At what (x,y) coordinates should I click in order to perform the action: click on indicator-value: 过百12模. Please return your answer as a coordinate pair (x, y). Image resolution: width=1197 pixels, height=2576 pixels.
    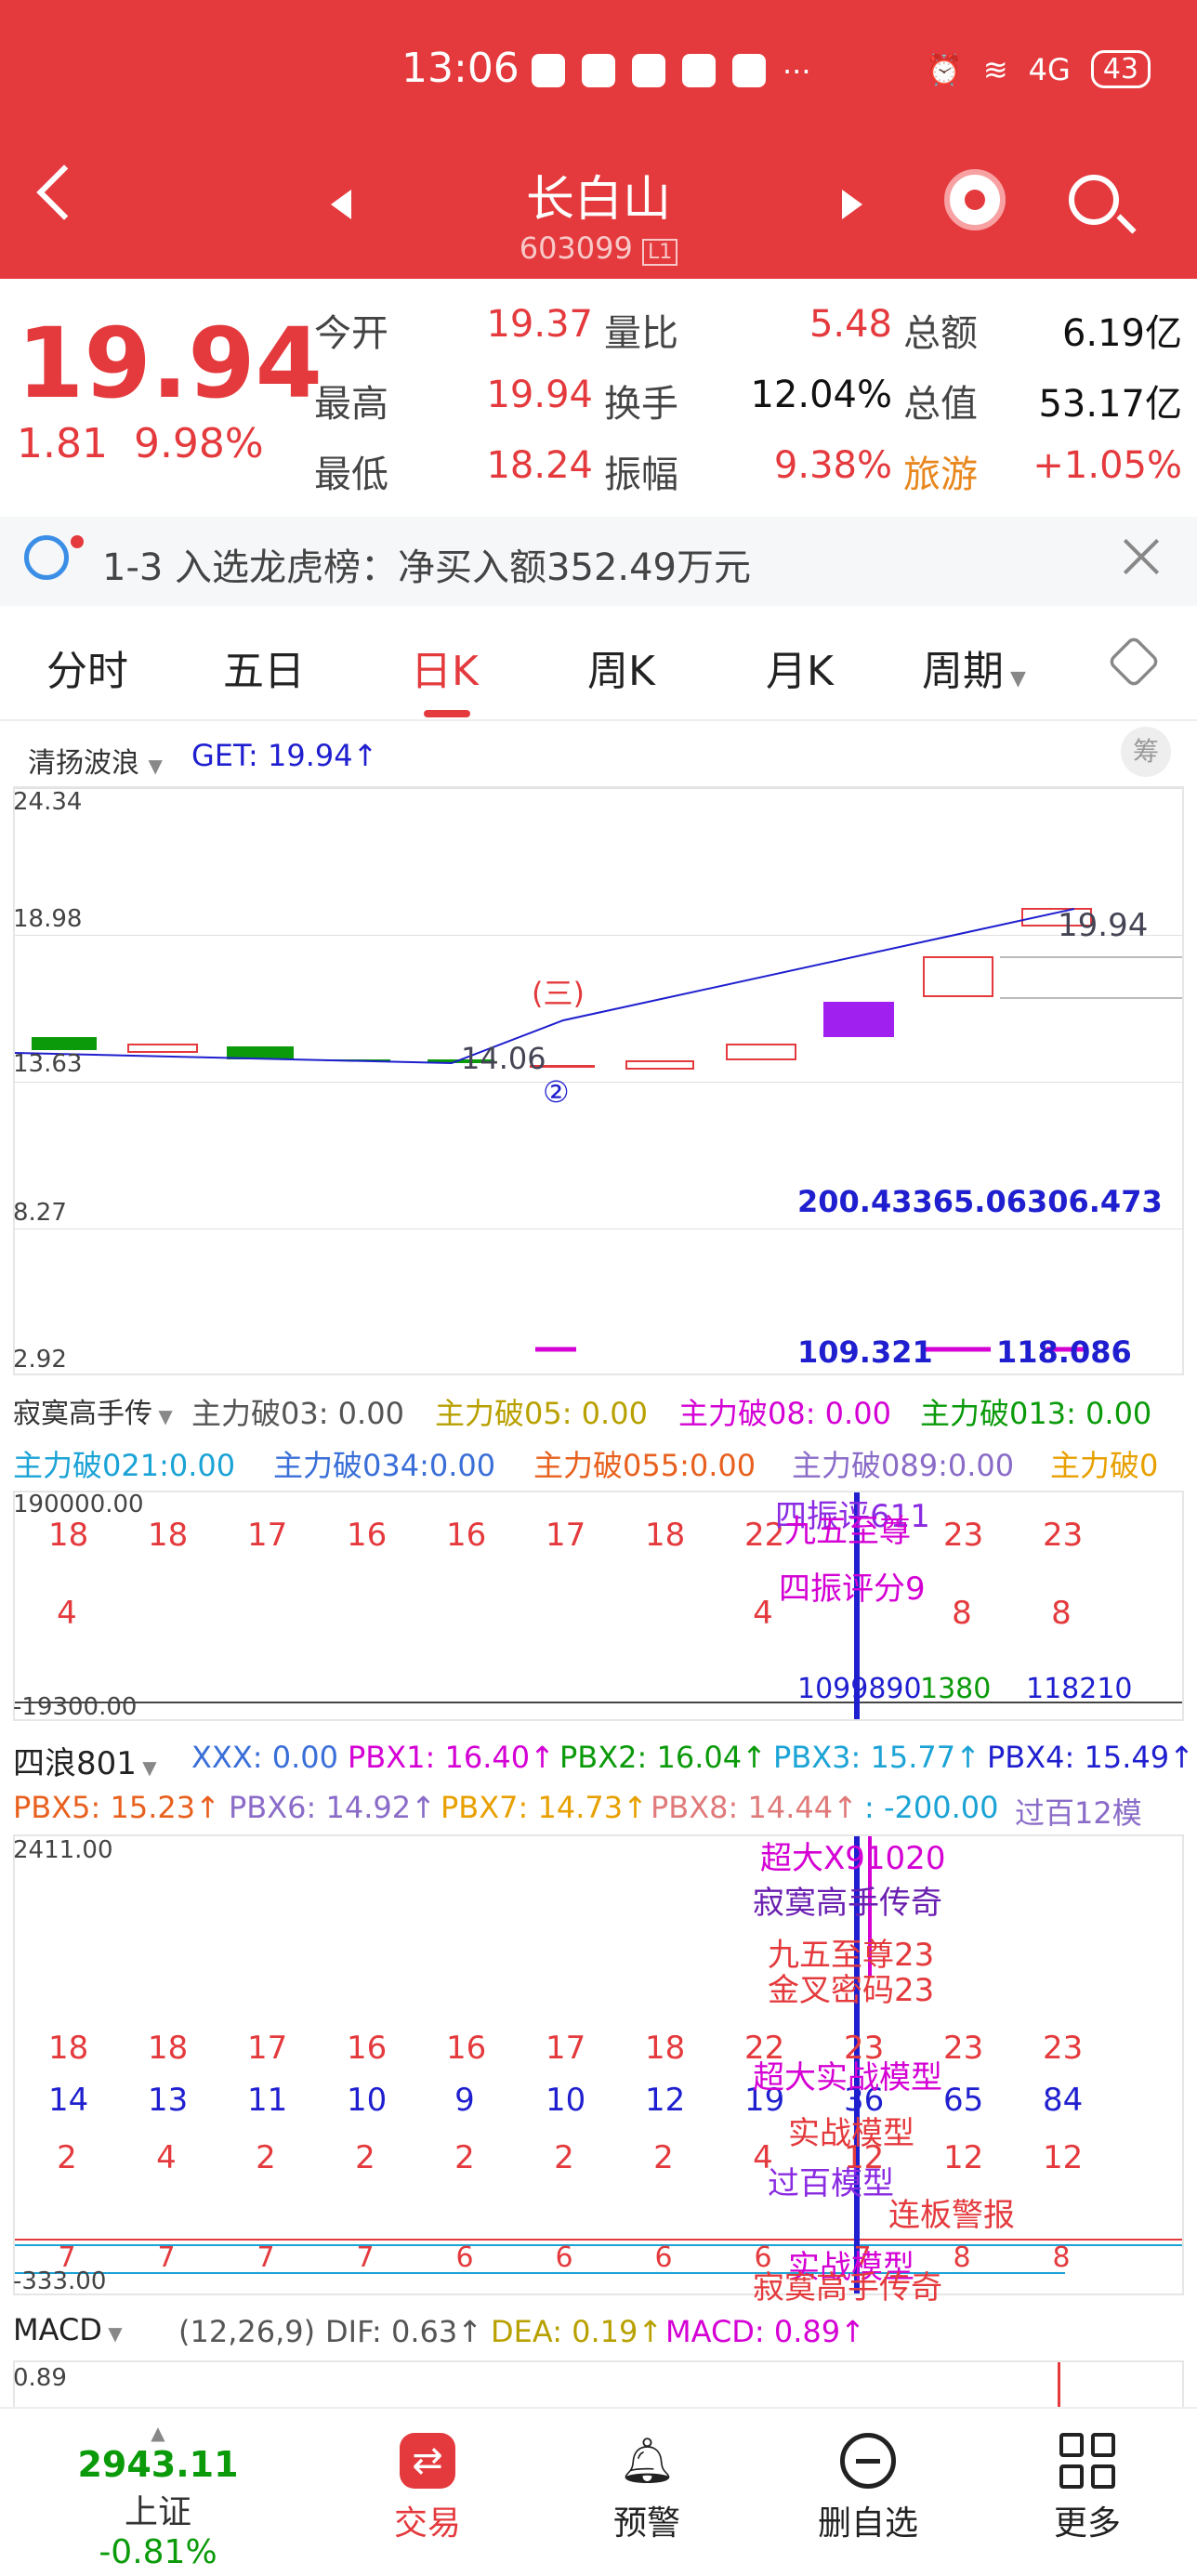
    Looking at the image, I should click on (1078, 1813).